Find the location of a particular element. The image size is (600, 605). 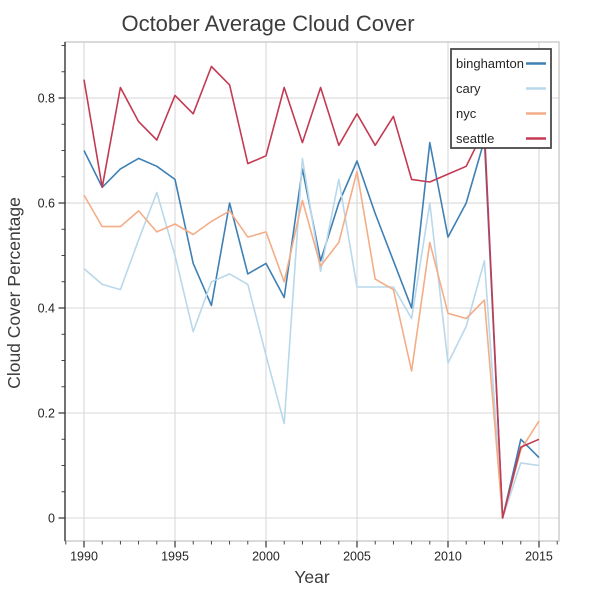

x-tick-label: 2015 is located at coordinates (539, 557).